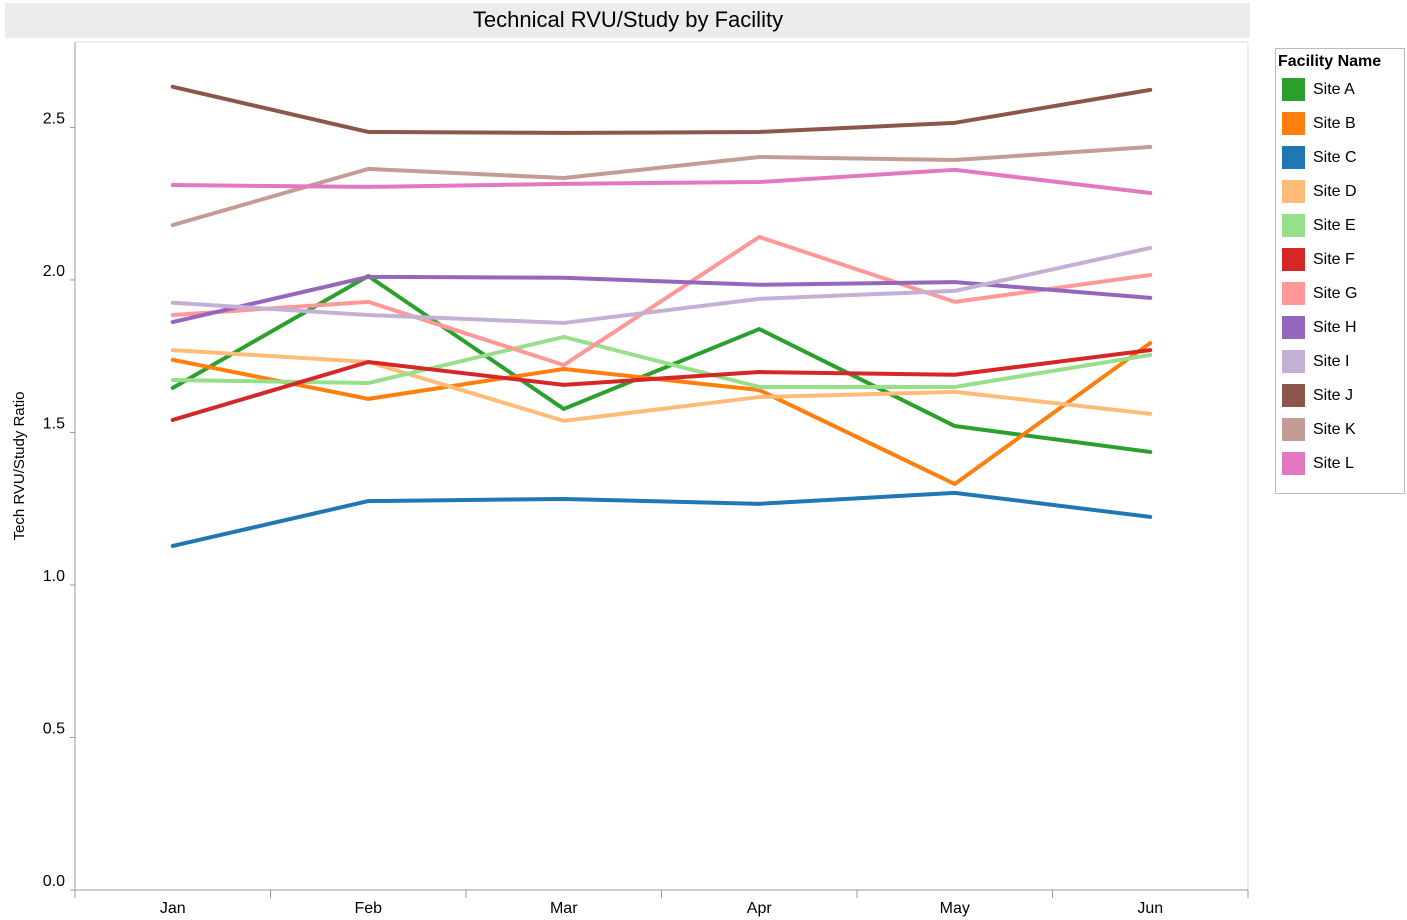  Describe the element at coordinates (54, 576) in the screenshot. I see `y-tick-label: 1.0` at that location.